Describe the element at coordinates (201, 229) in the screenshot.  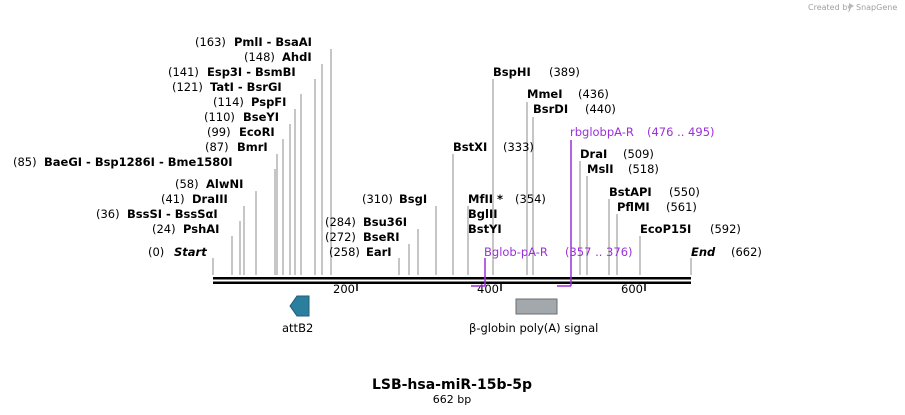
I see `svg-text: PshAI` at that location.